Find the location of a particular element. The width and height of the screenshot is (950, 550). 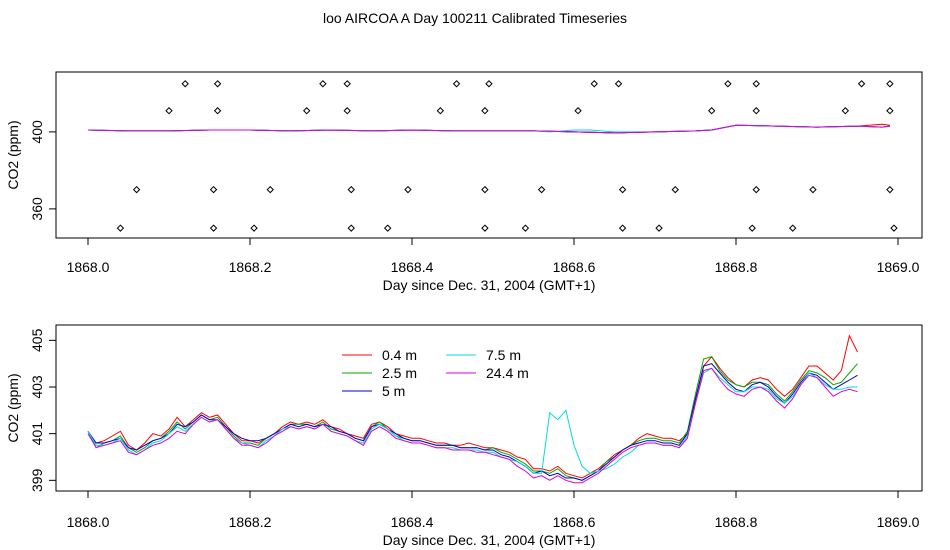

panel-2-x-tick-label: 1868.4 is located at coordinates (412, 522).